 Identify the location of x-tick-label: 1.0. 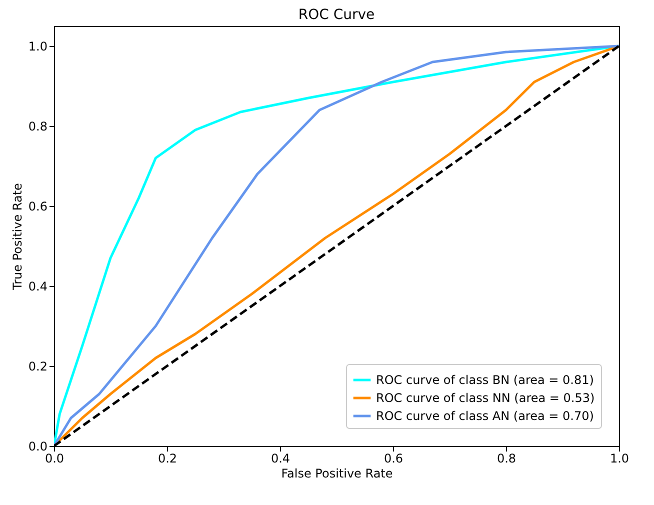
(620, 459).